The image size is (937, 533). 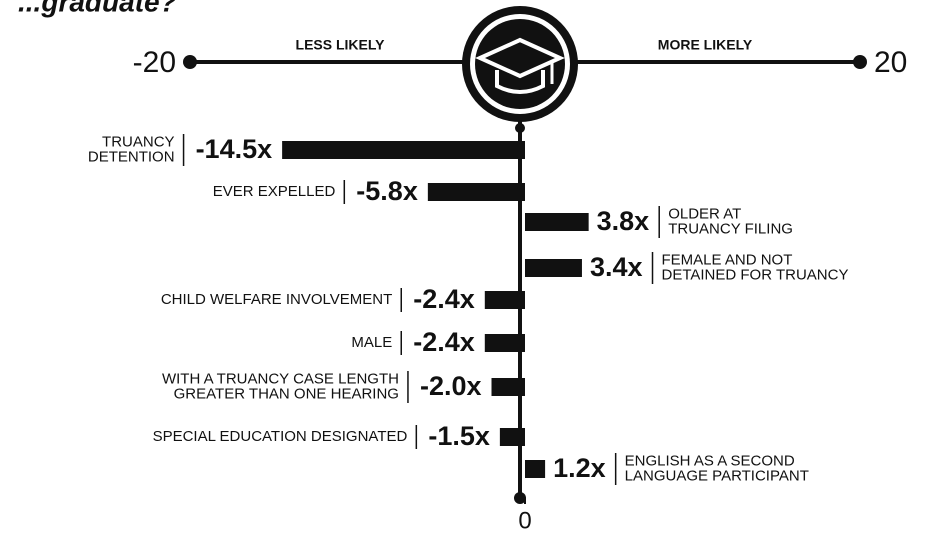 I want to click on x-tick-label: -20, so click(x=154, y=62).